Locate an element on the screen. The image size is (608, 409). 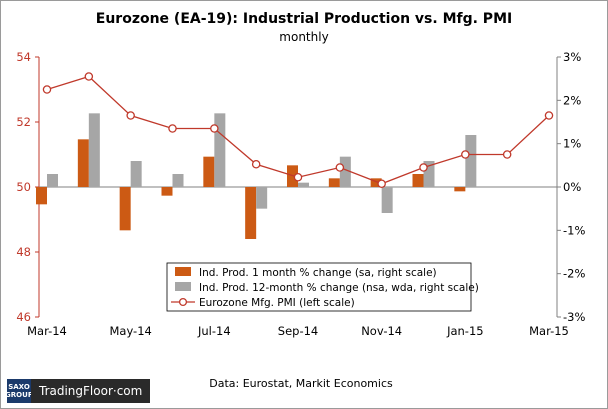
chart-subtitle: monthly is located at coordinates (303, 37).